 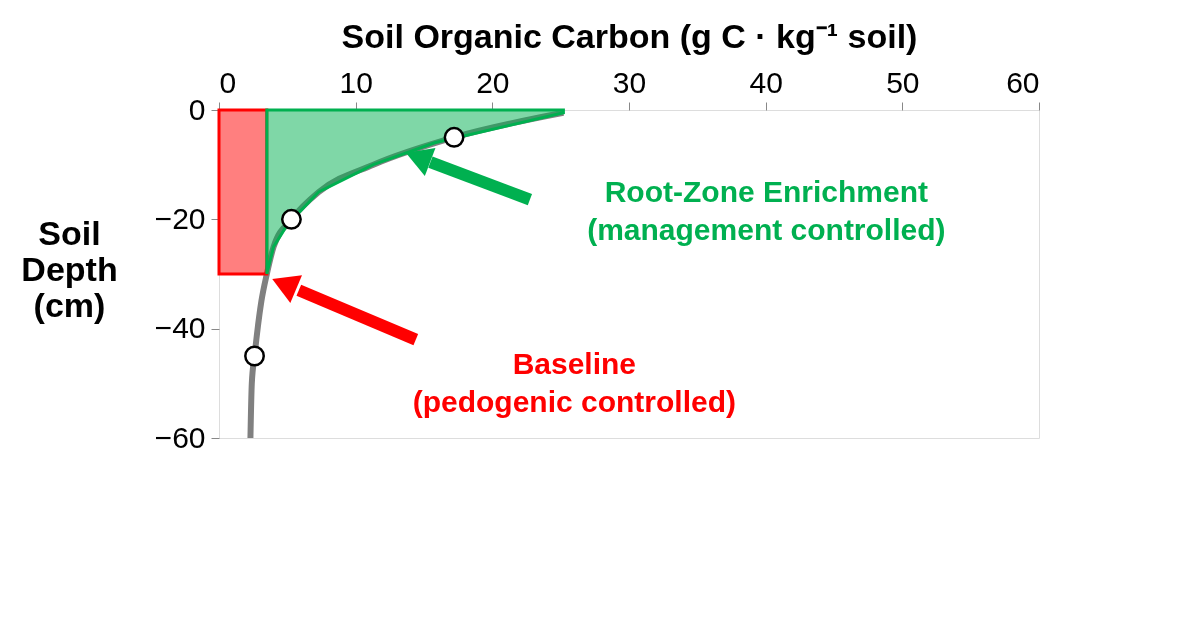 What do you see at coordinates (493, 82) in the screenshot?
I see `x-tick-label: 20` at bounding box center [493, 82].